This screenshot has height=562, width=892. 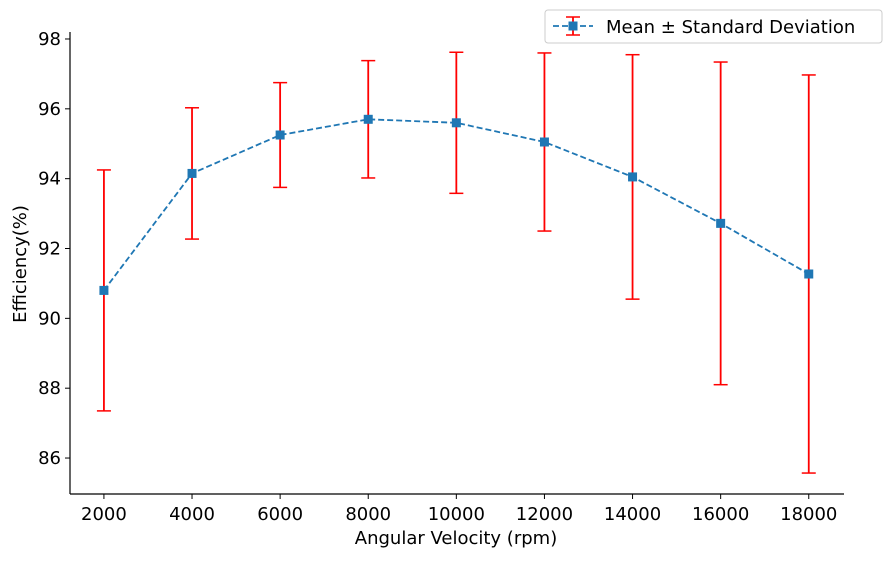 What do you see at coordinates (456, 538) in the screenshot?
I see `x-axis-label: Angular Velocity (rpm)` at bounding box center [456, 538].